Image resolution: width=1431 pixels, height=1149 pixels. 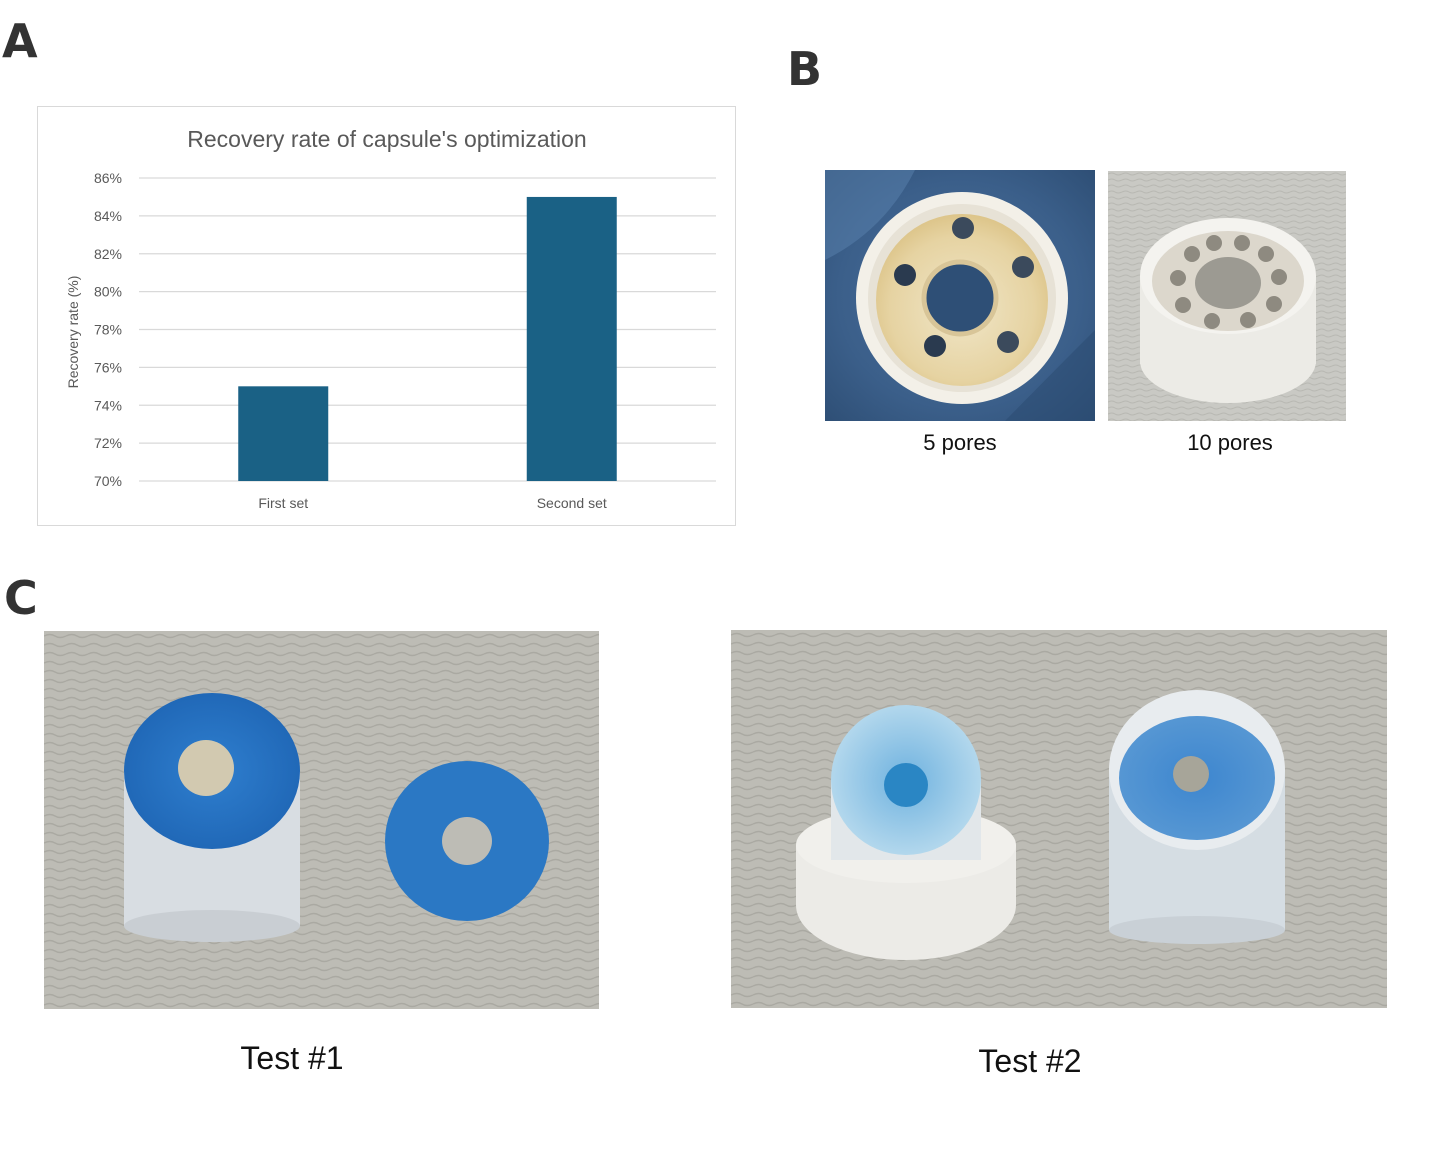 I want to click on y-tick-labels: 70% 72% 74% 76% 78% 80% 82% 84% 86%, so click(x=108, y=329).